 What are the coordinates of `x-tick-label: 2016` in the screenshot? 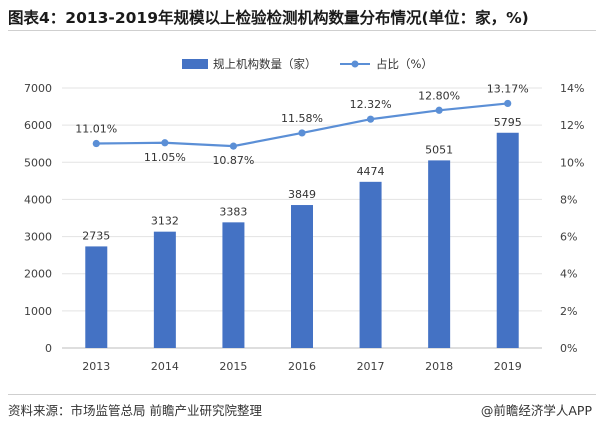 It's located at (302, 366).